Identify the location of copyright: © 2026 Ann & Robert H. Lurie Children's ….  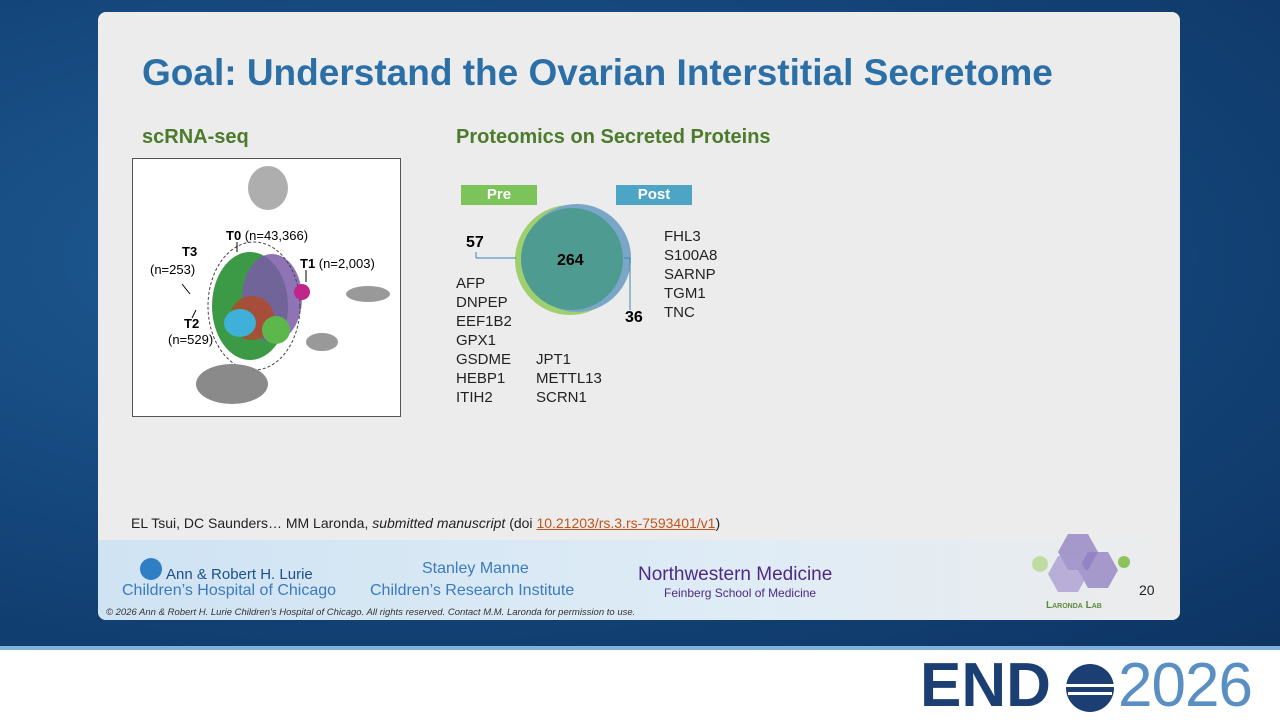
(371, 612).